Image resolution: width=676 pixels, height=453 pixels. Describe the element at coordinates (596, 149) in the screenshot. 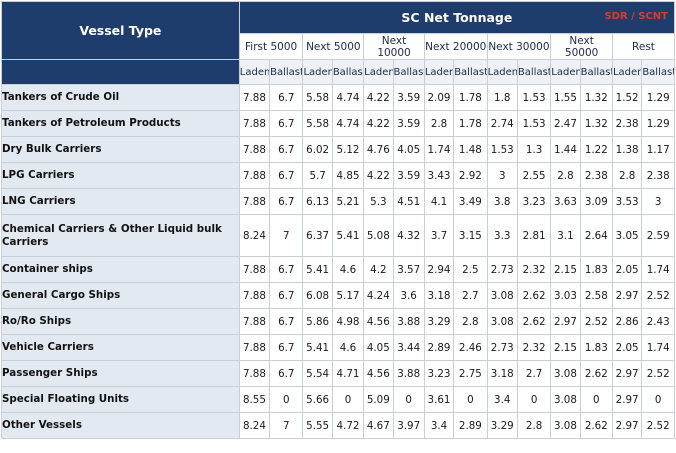

I see `ballast-value-cell: 1.22` at that location.